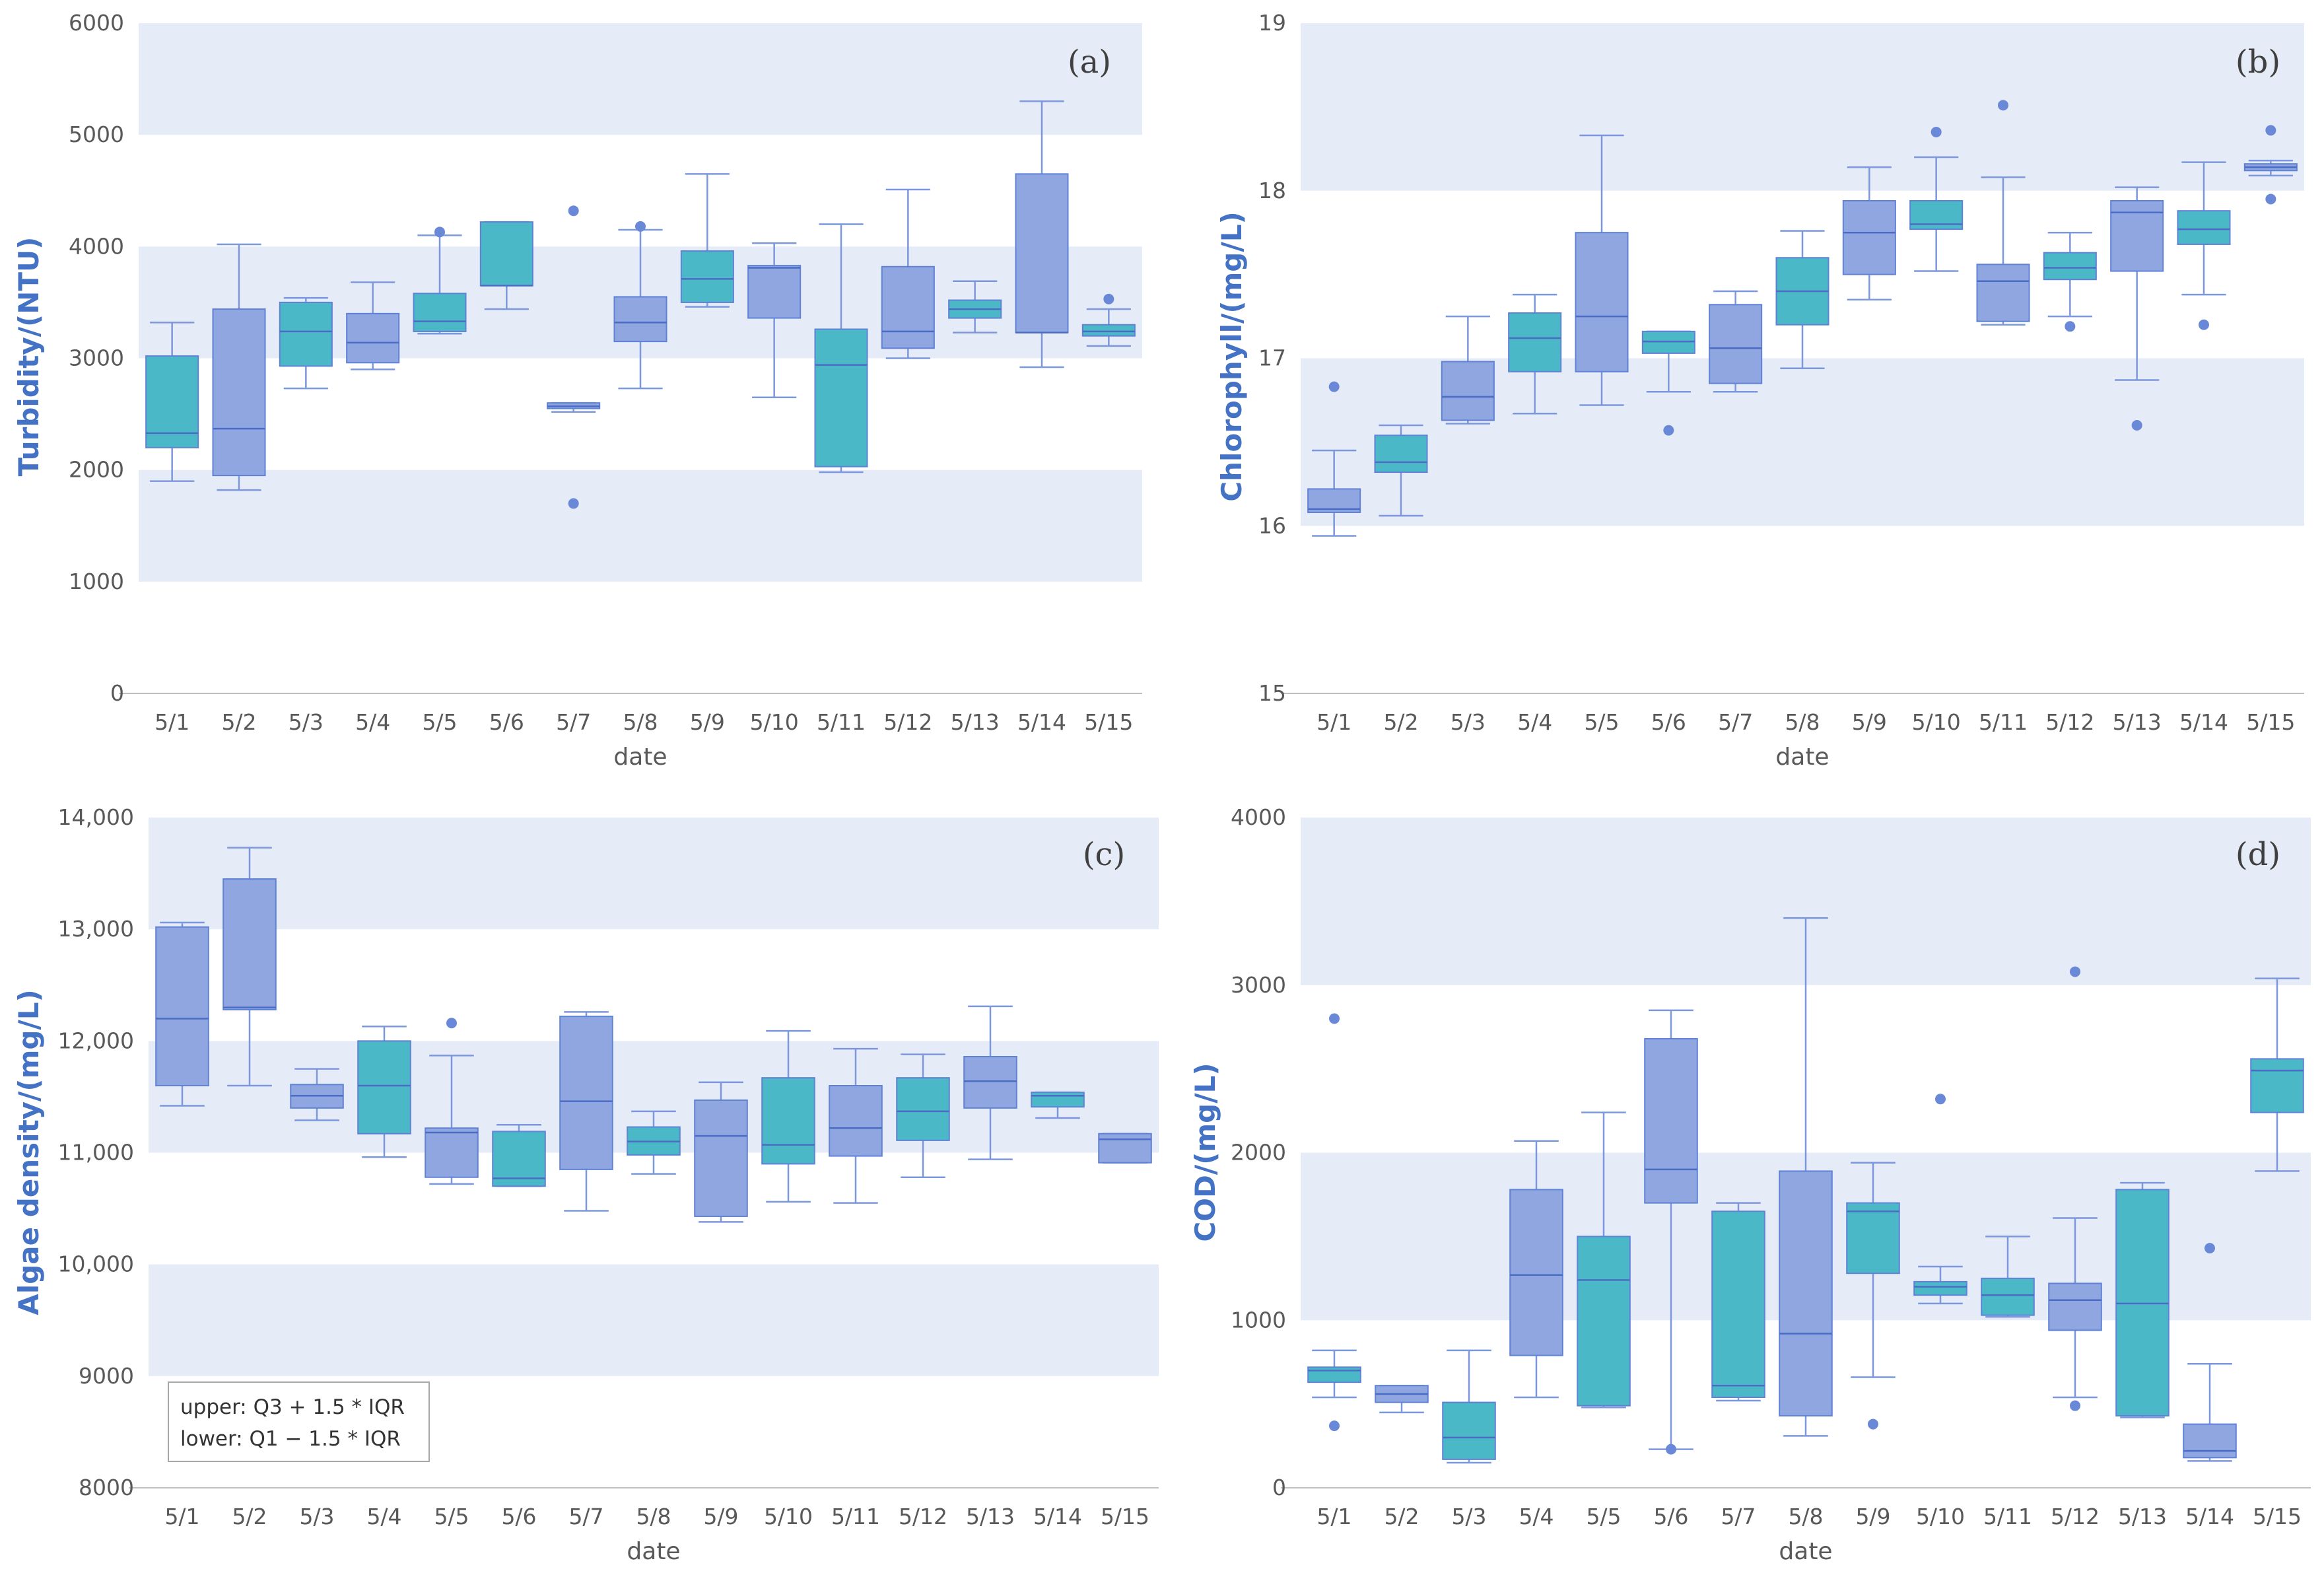 The image size is (2324, 1573). What do you see at coordinates (1334, 1516) in the screenshot?
I see `x-tick-label: 5/1` at bounding box center [1334, 1516].